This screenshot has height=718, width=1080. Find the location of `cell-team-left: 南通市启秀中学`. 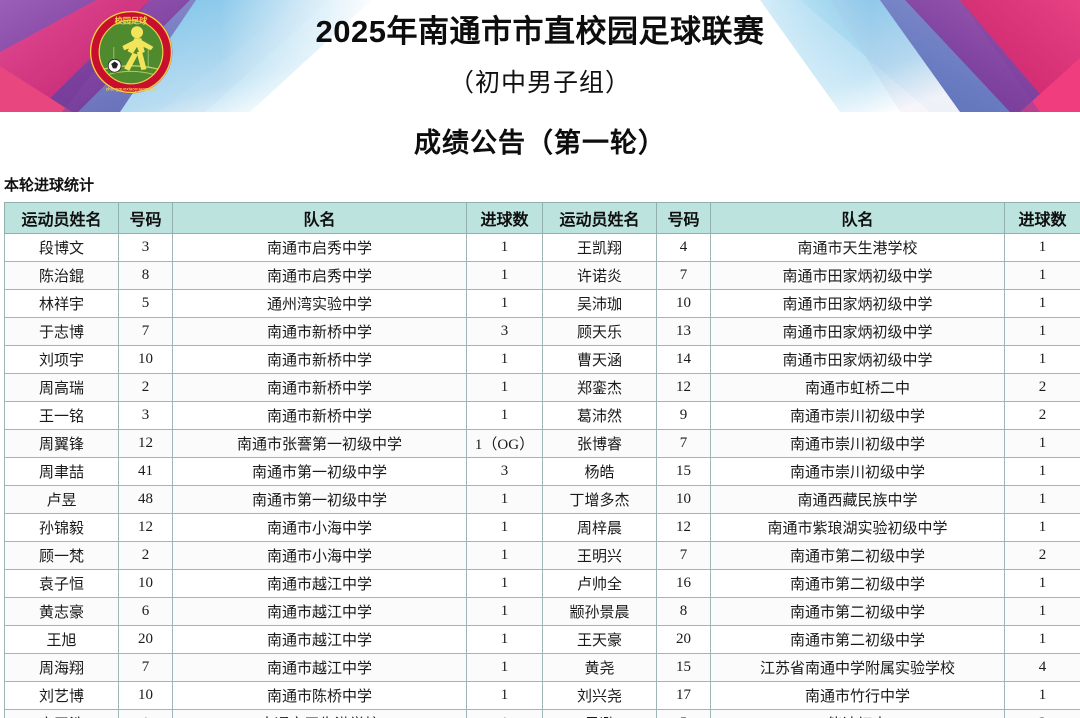

cell-team-left: 南通市启秀中学 is located at coordinates (319, 247).